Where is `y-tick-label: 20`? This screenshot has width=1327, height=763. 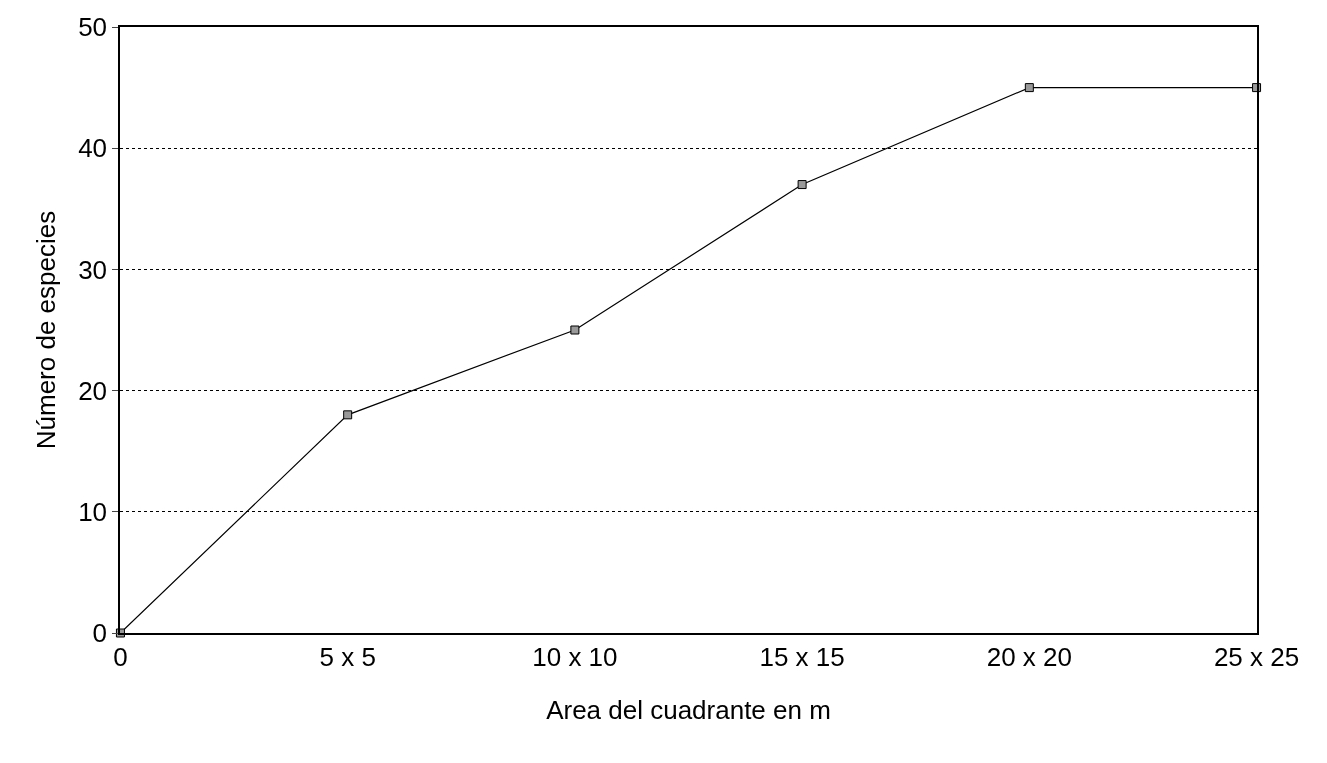 y-tick-label: 20 is located at coordinates (93, 390).